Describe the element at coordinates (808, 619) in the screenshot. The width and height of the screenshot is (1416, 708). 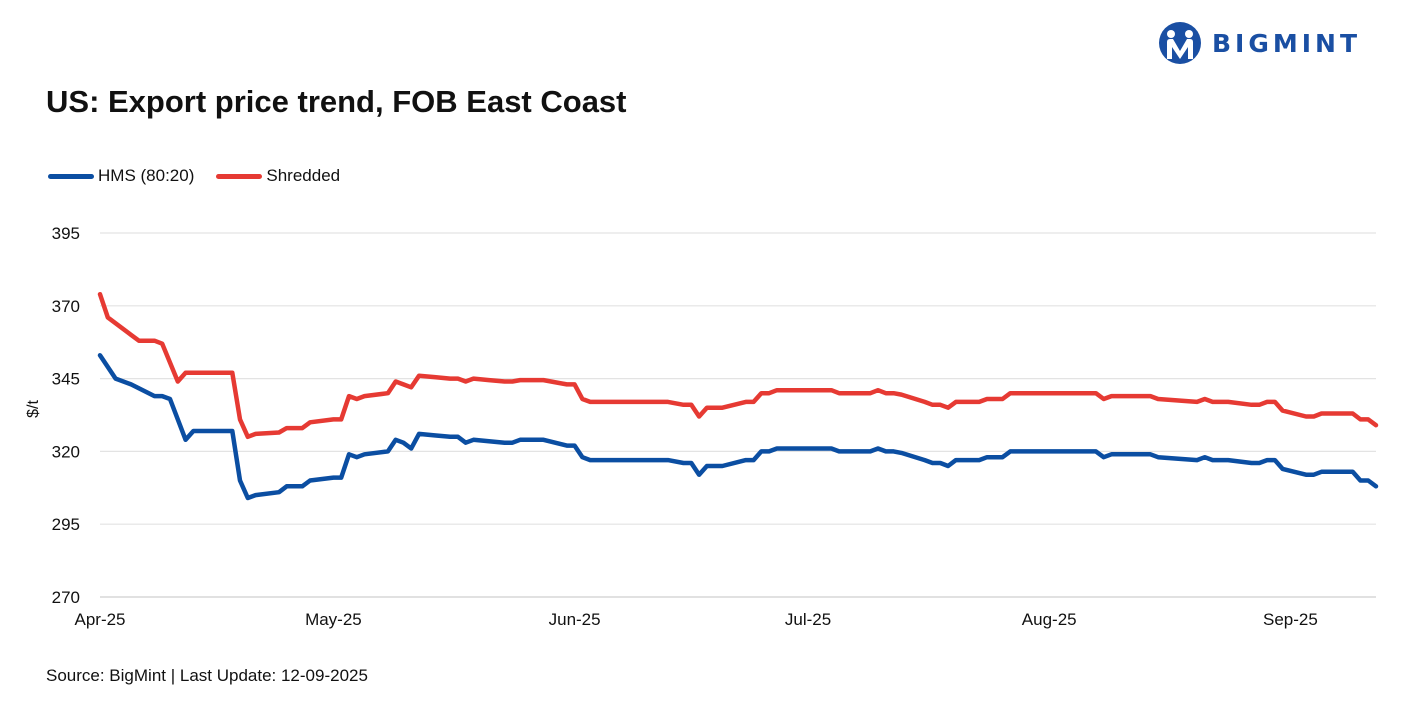
I see `x-tick-label-jul-25: Jul-25` at that location.